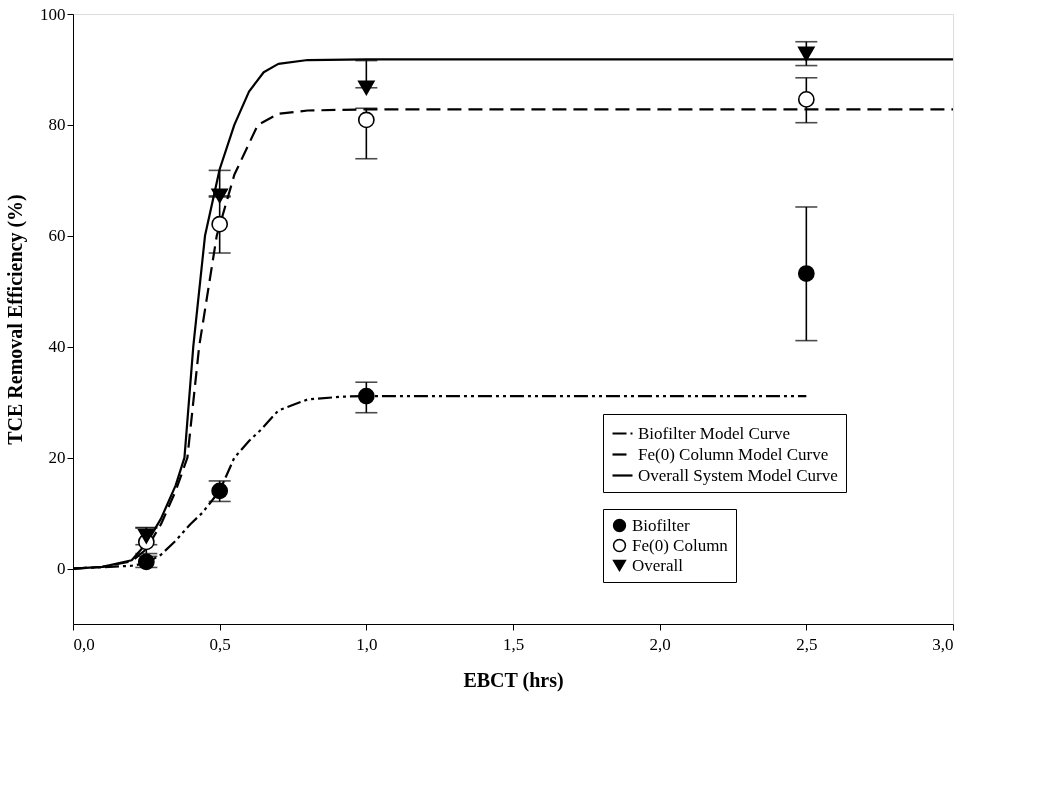 This screenshot has width=1049, height=790. What do you see at coordinates (57, 125) in the screenshot?
I see `y-tick-label: 80` at bounding box center [57, 125].